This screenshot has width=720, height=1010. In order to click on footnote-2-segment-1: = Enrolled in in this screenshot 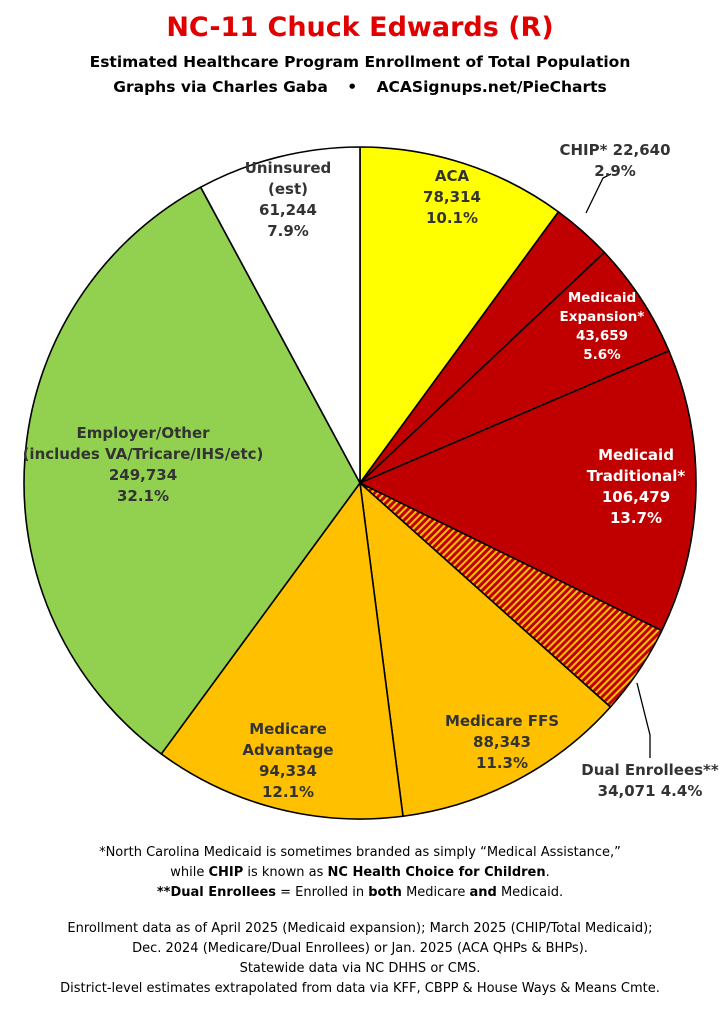, I will do `click(322, 892)`.